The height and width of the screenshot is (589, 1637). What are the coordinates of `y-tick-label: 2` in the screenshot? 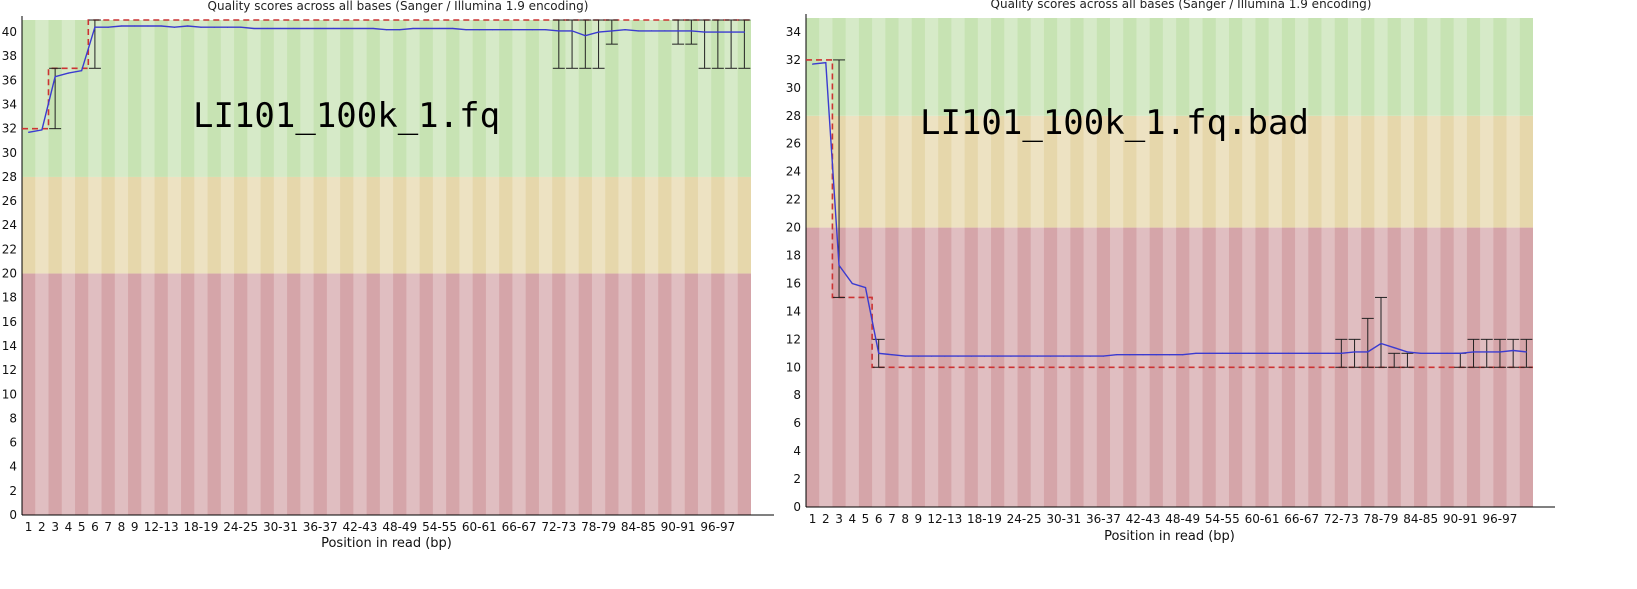 It's located at (797, 479).